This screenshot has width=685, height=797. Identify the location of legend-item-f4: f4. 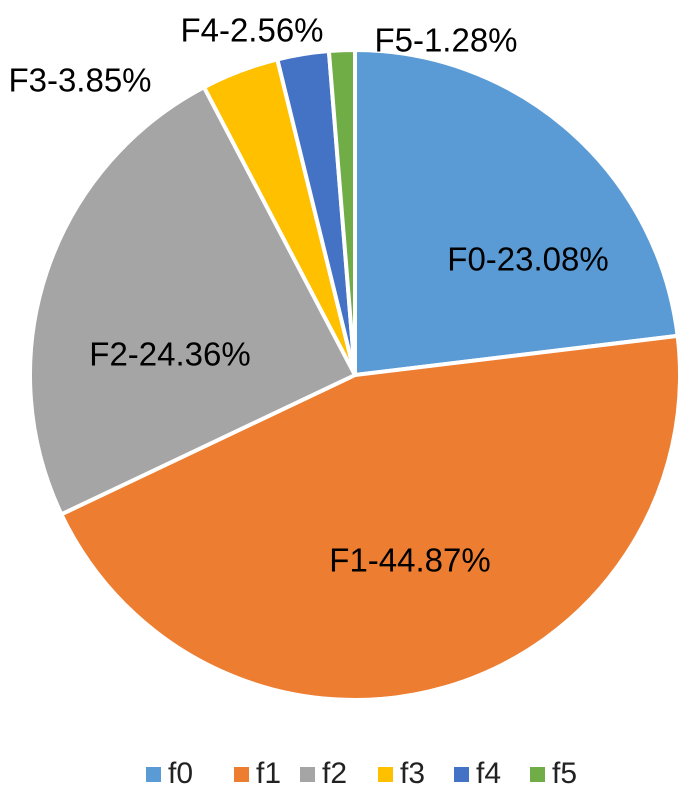
(477, 773).